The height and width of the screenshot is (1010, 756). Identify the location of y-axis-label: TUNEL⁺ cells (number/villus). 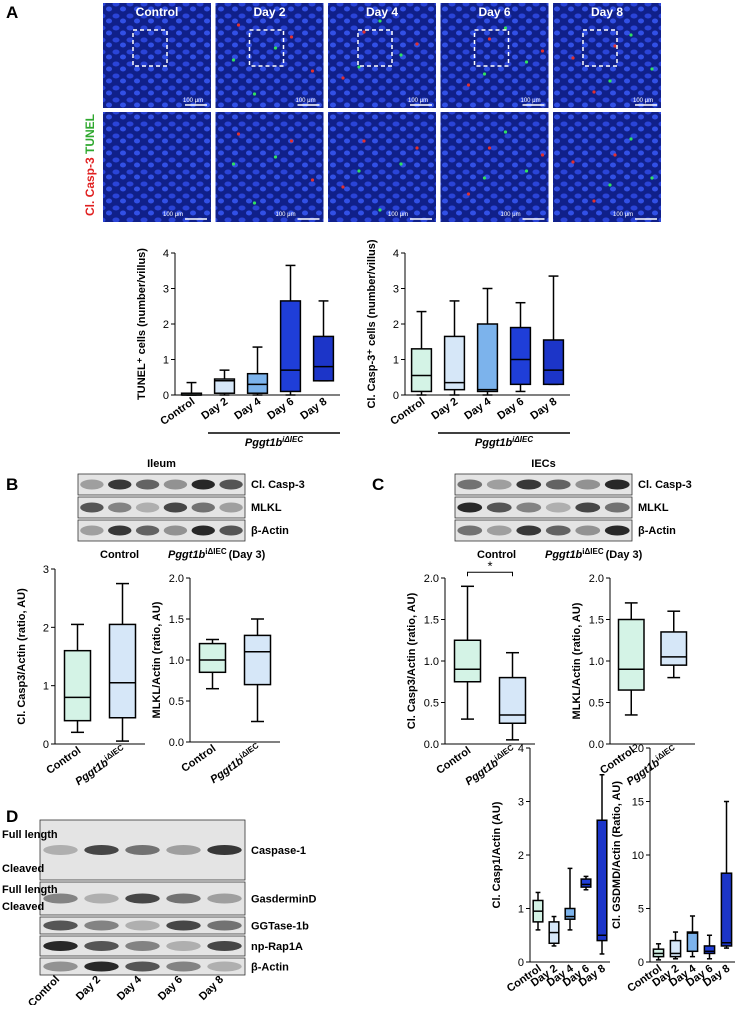
(142, 324).